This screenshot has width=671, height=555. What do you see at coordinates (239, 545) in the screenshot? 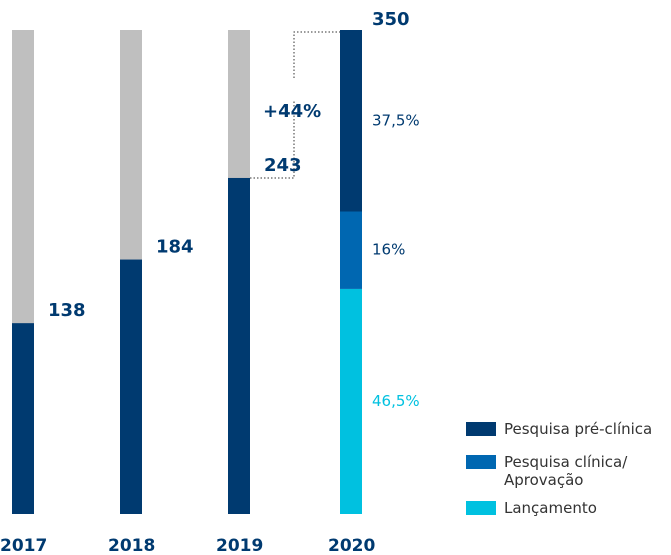
I see `x-tick-label: 2019` at bounding box center [239, 545].